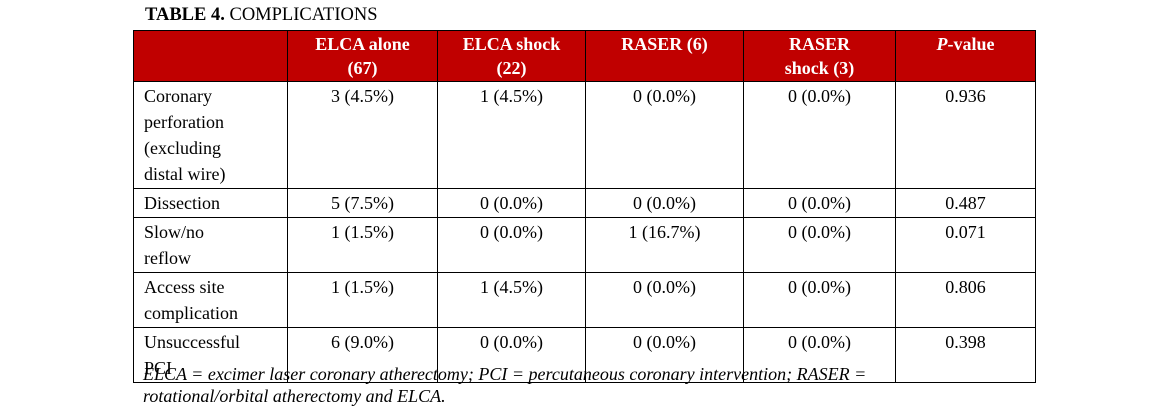 The image size is (1175, 415). Describe the element at coordinates (971, 44) in the screenshot. I see `p-value-rest: -value` at that location.